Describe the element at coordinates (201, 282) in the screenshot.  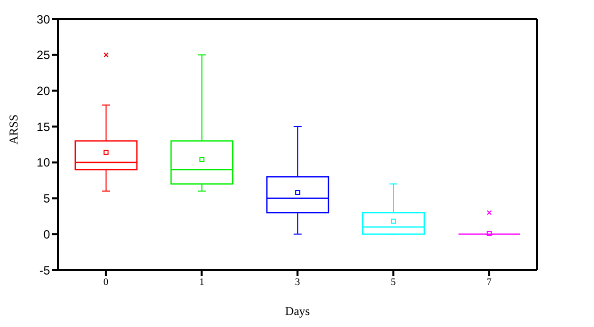
I see `x-tick-label: 1` at that location.